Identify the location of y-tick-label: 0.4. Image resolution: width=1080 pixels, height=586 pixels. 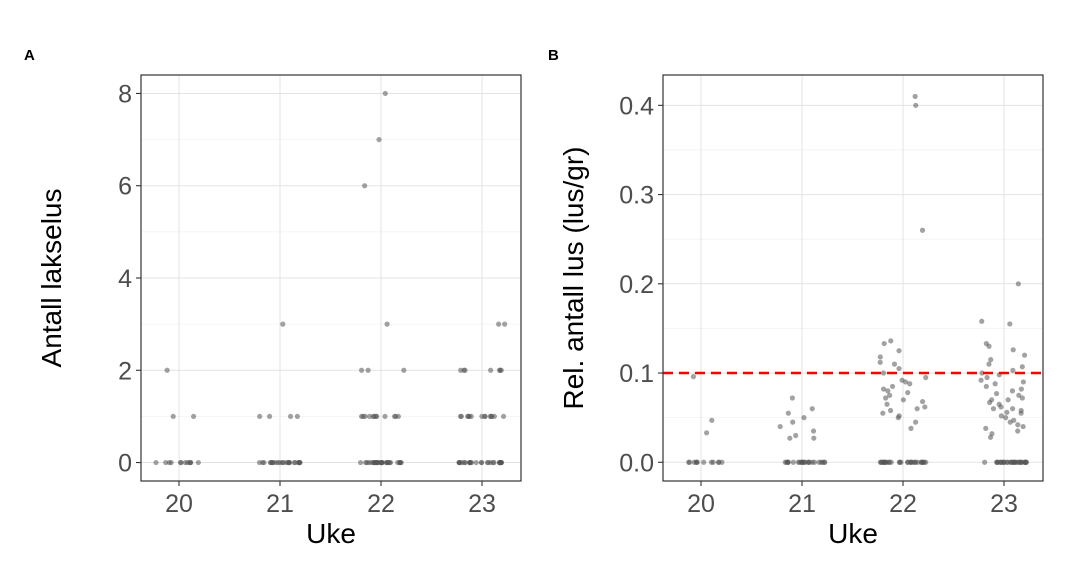
(636, 106).